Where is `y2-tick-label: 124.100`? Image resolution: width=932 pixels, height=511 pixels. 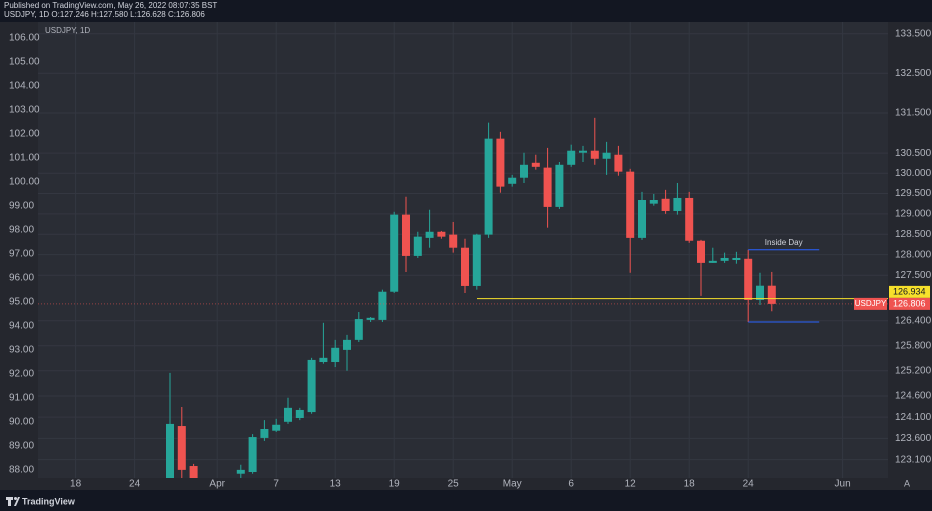
y2-tick-label: 124.100 is located at coordinates (913, 417).